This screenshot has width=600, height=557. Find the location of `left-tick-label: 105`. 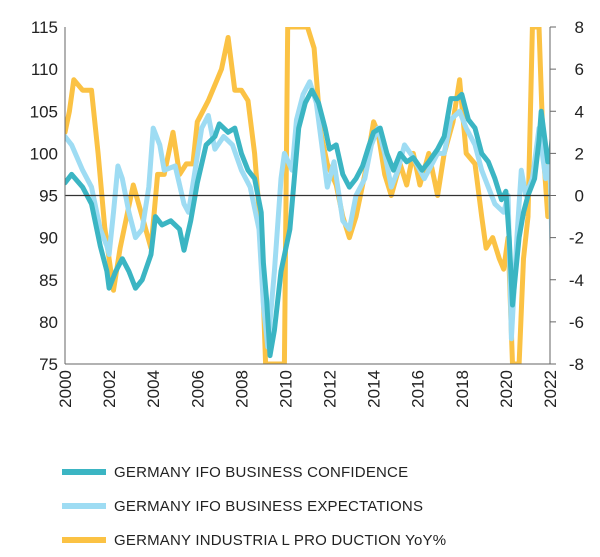

left-tick-label: 105 is located at coordinates (44, 111).